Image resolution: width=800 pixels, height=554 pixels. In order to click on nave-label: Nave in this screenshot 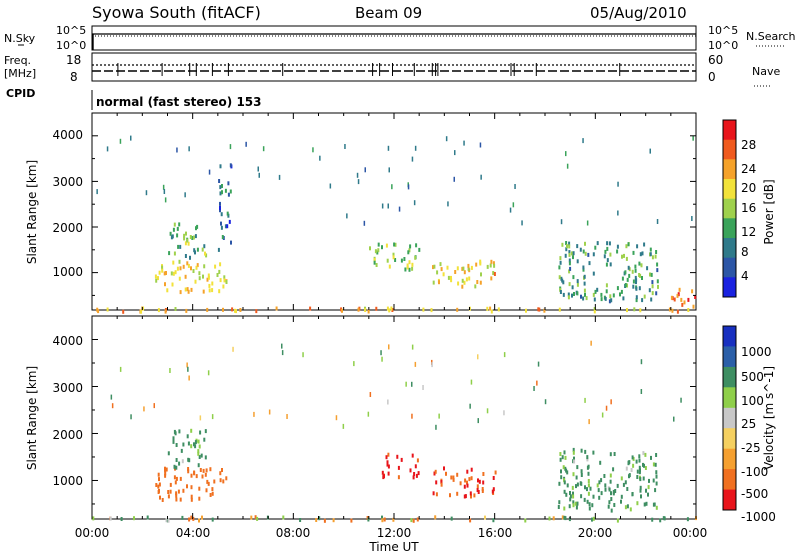, I will do `click(766, 71)`.